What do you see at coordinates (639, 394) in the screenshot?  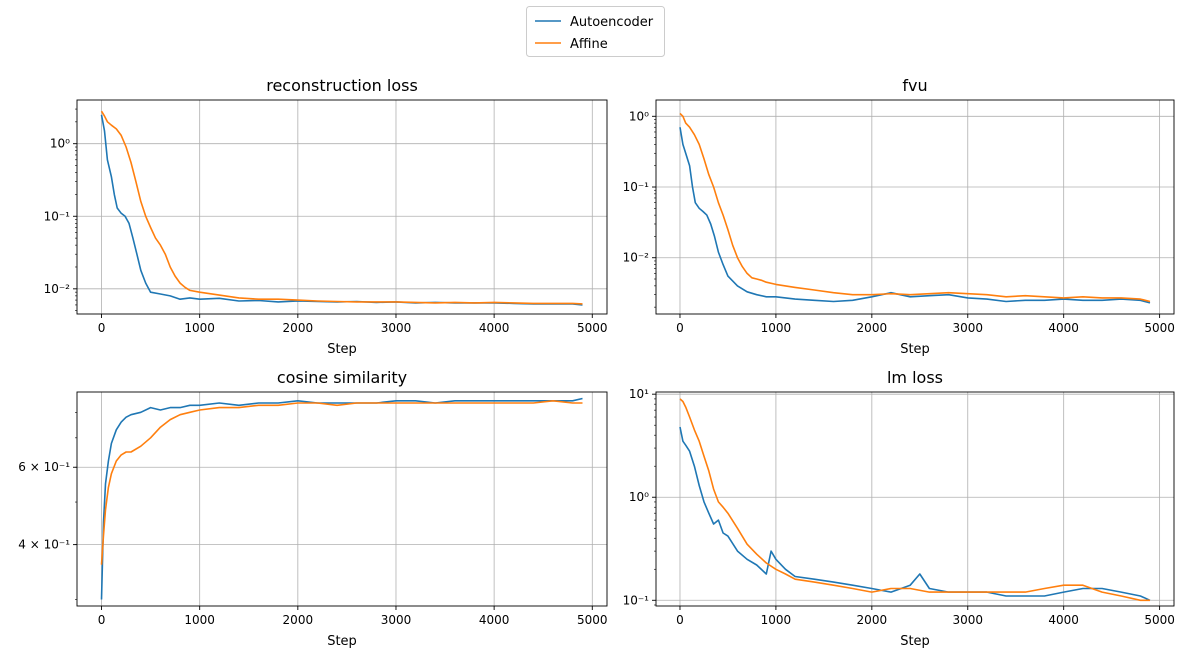 I see `y-tick-label: 10¹` at bounding box center [639, 394].